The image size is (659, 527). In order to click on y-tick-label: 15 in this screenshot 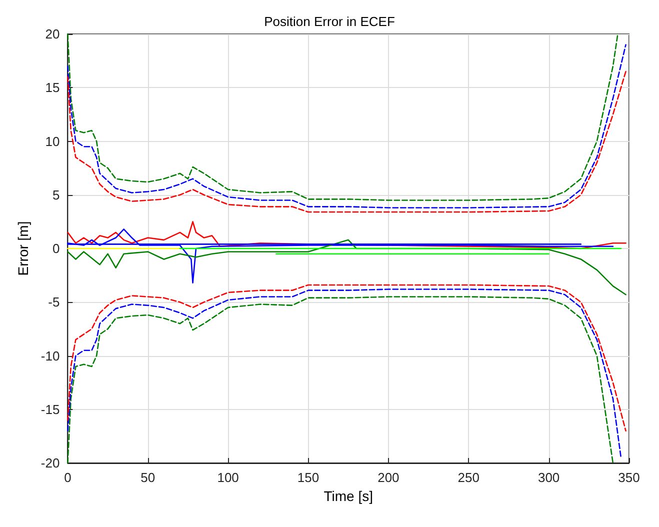, I will do `click(52, 88)`.